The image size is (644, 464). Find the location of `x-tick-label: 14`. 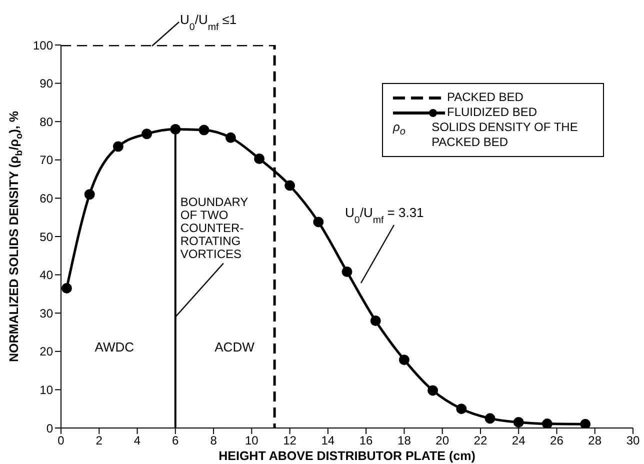

x-tick-label: 14 is located at coordinates (328, 441).